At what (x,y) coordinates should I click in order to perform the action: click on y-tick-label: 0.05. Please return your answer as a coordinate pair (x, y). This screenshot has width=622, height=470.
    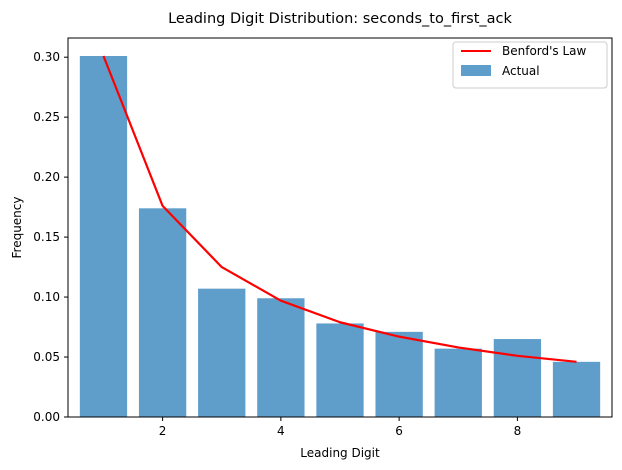
    Looking at the image, I should click on (46, 357).